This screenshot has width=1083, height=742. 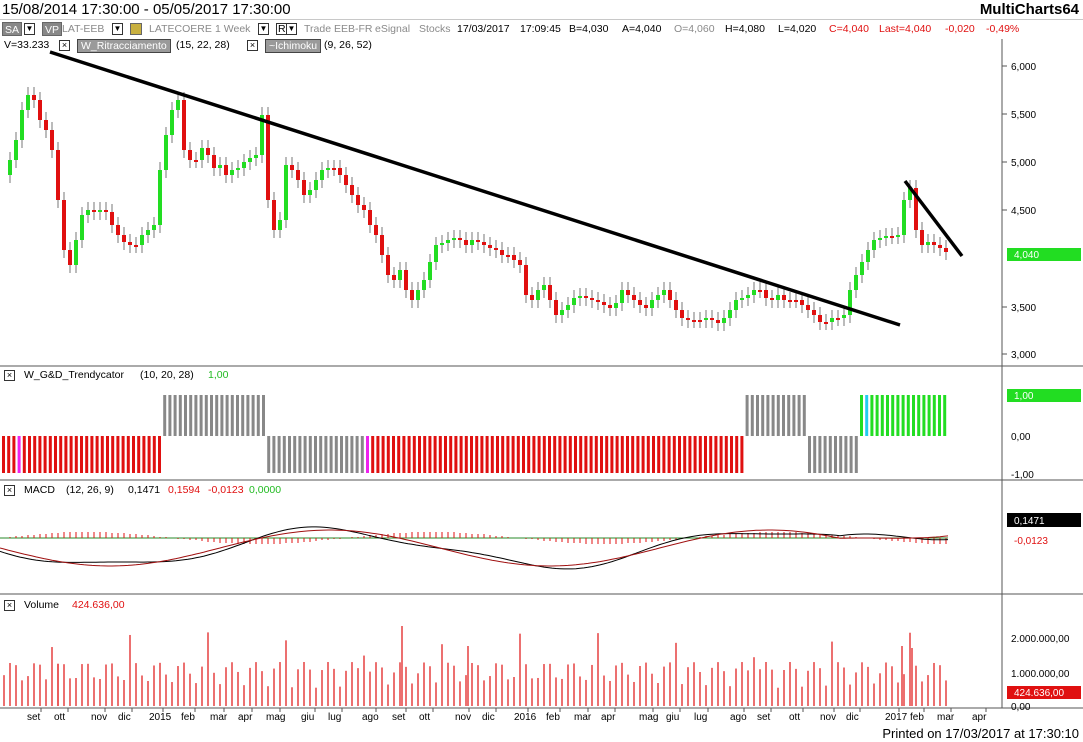 What do you see at coordinates (1024, 396) in the screenshot?
I see `trendy-value-tag-text: 1,00` at bounding box center [1024, 396].